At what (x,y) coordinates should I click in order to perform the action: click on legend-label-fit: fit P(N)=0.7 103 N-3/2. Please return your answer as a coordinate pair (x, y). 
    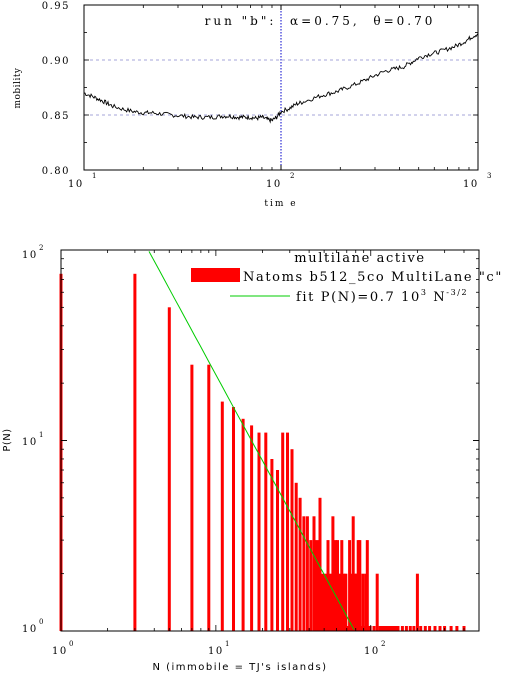
    Looking at the image, I should click on (382, 296).